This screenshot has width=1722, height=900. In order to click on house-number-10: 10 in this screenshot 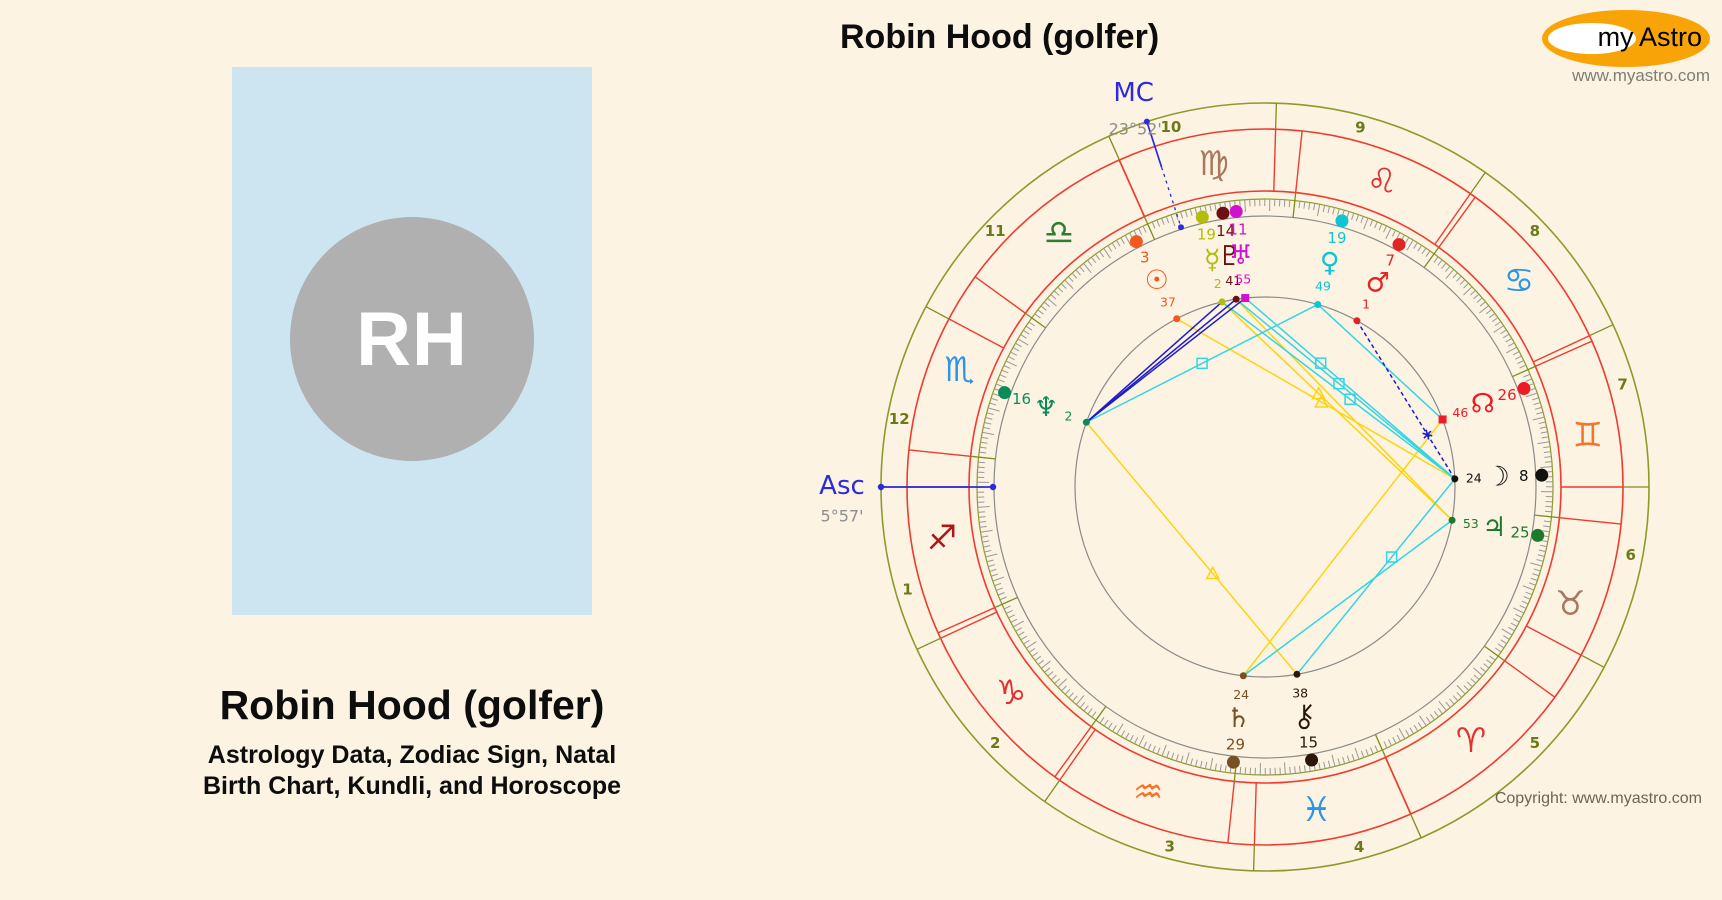, I will do `click(1170, 127)`.